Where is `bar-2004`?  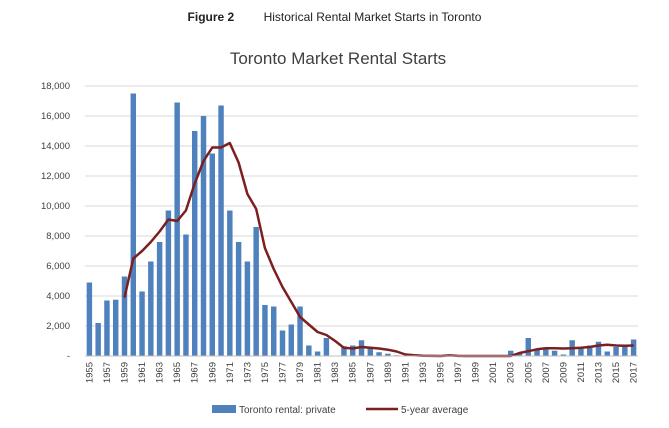 bar-2004 is located at coordinates (519, 354).